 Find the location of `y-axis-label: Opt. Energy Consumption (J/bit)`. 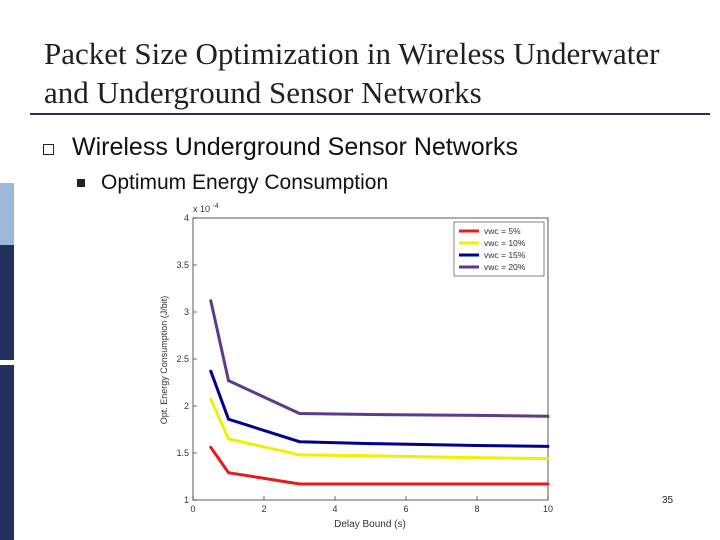

y-axis-label: Opt. Energy Consumption (J/bit) is located at coordinates (164, 360).